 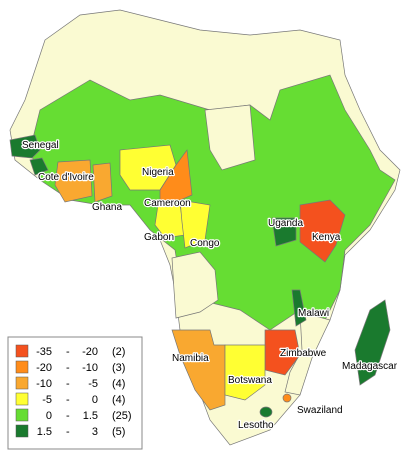 I want to click on country-label: Uganda, so click(x=285, y=223).